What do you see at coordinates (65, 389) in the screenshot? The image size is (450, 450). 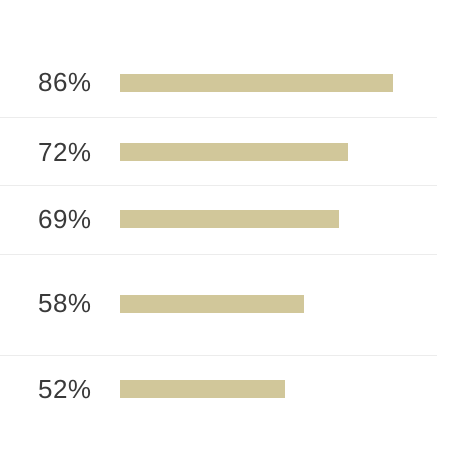 I see `percentage-label: 52%` at bounding box center [65, 389].